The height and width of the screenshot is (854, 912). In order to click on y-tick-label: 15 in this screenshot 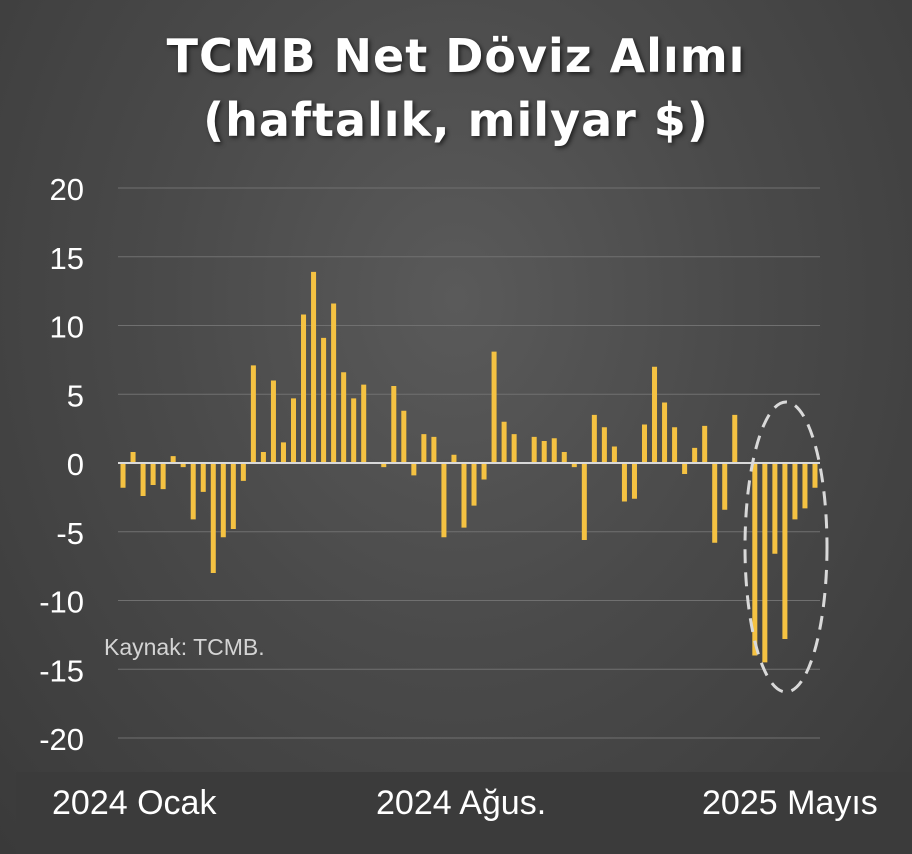, I will do `click(67, 258)`.